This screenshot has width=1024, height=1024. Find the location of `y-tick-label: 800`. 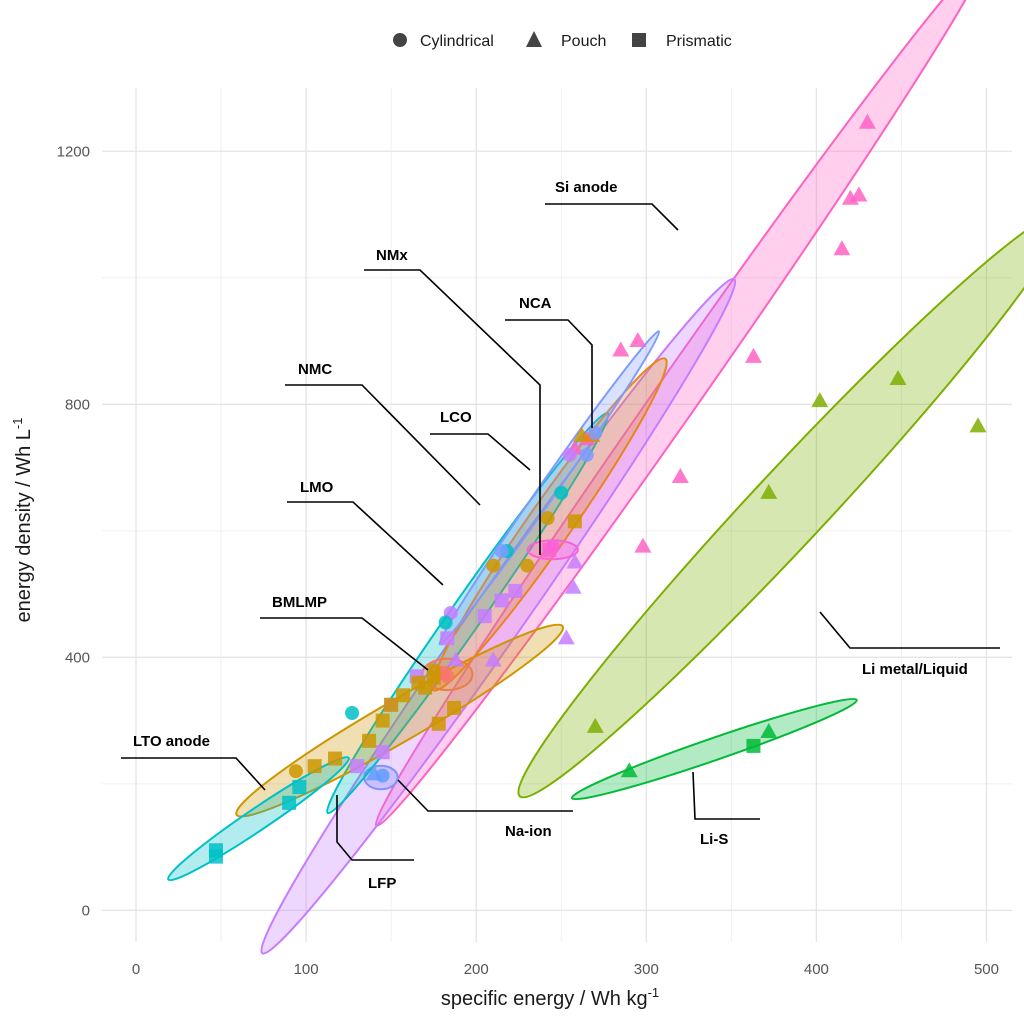

y-tick-label: 800 is located at coordinates (77, 404).